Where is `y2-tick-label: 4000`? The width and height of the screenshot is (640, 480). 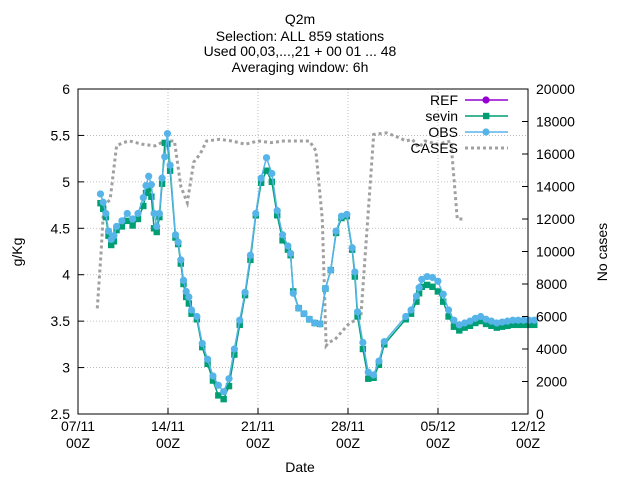 y2-tick-label: 4000 is located at coordinates (551, 349).